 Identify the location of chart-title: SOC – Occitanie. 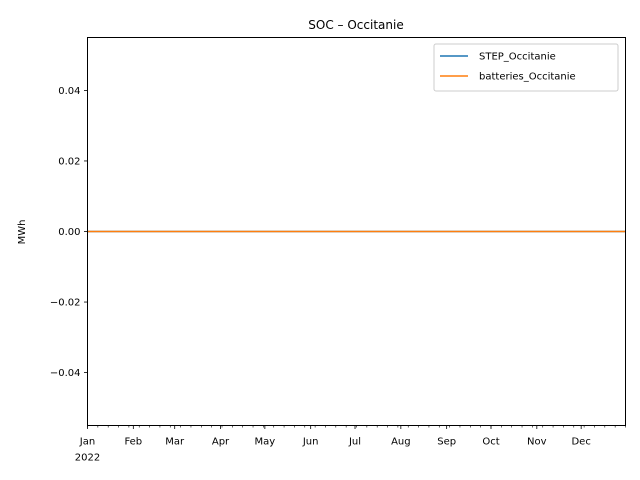
(355, 25).